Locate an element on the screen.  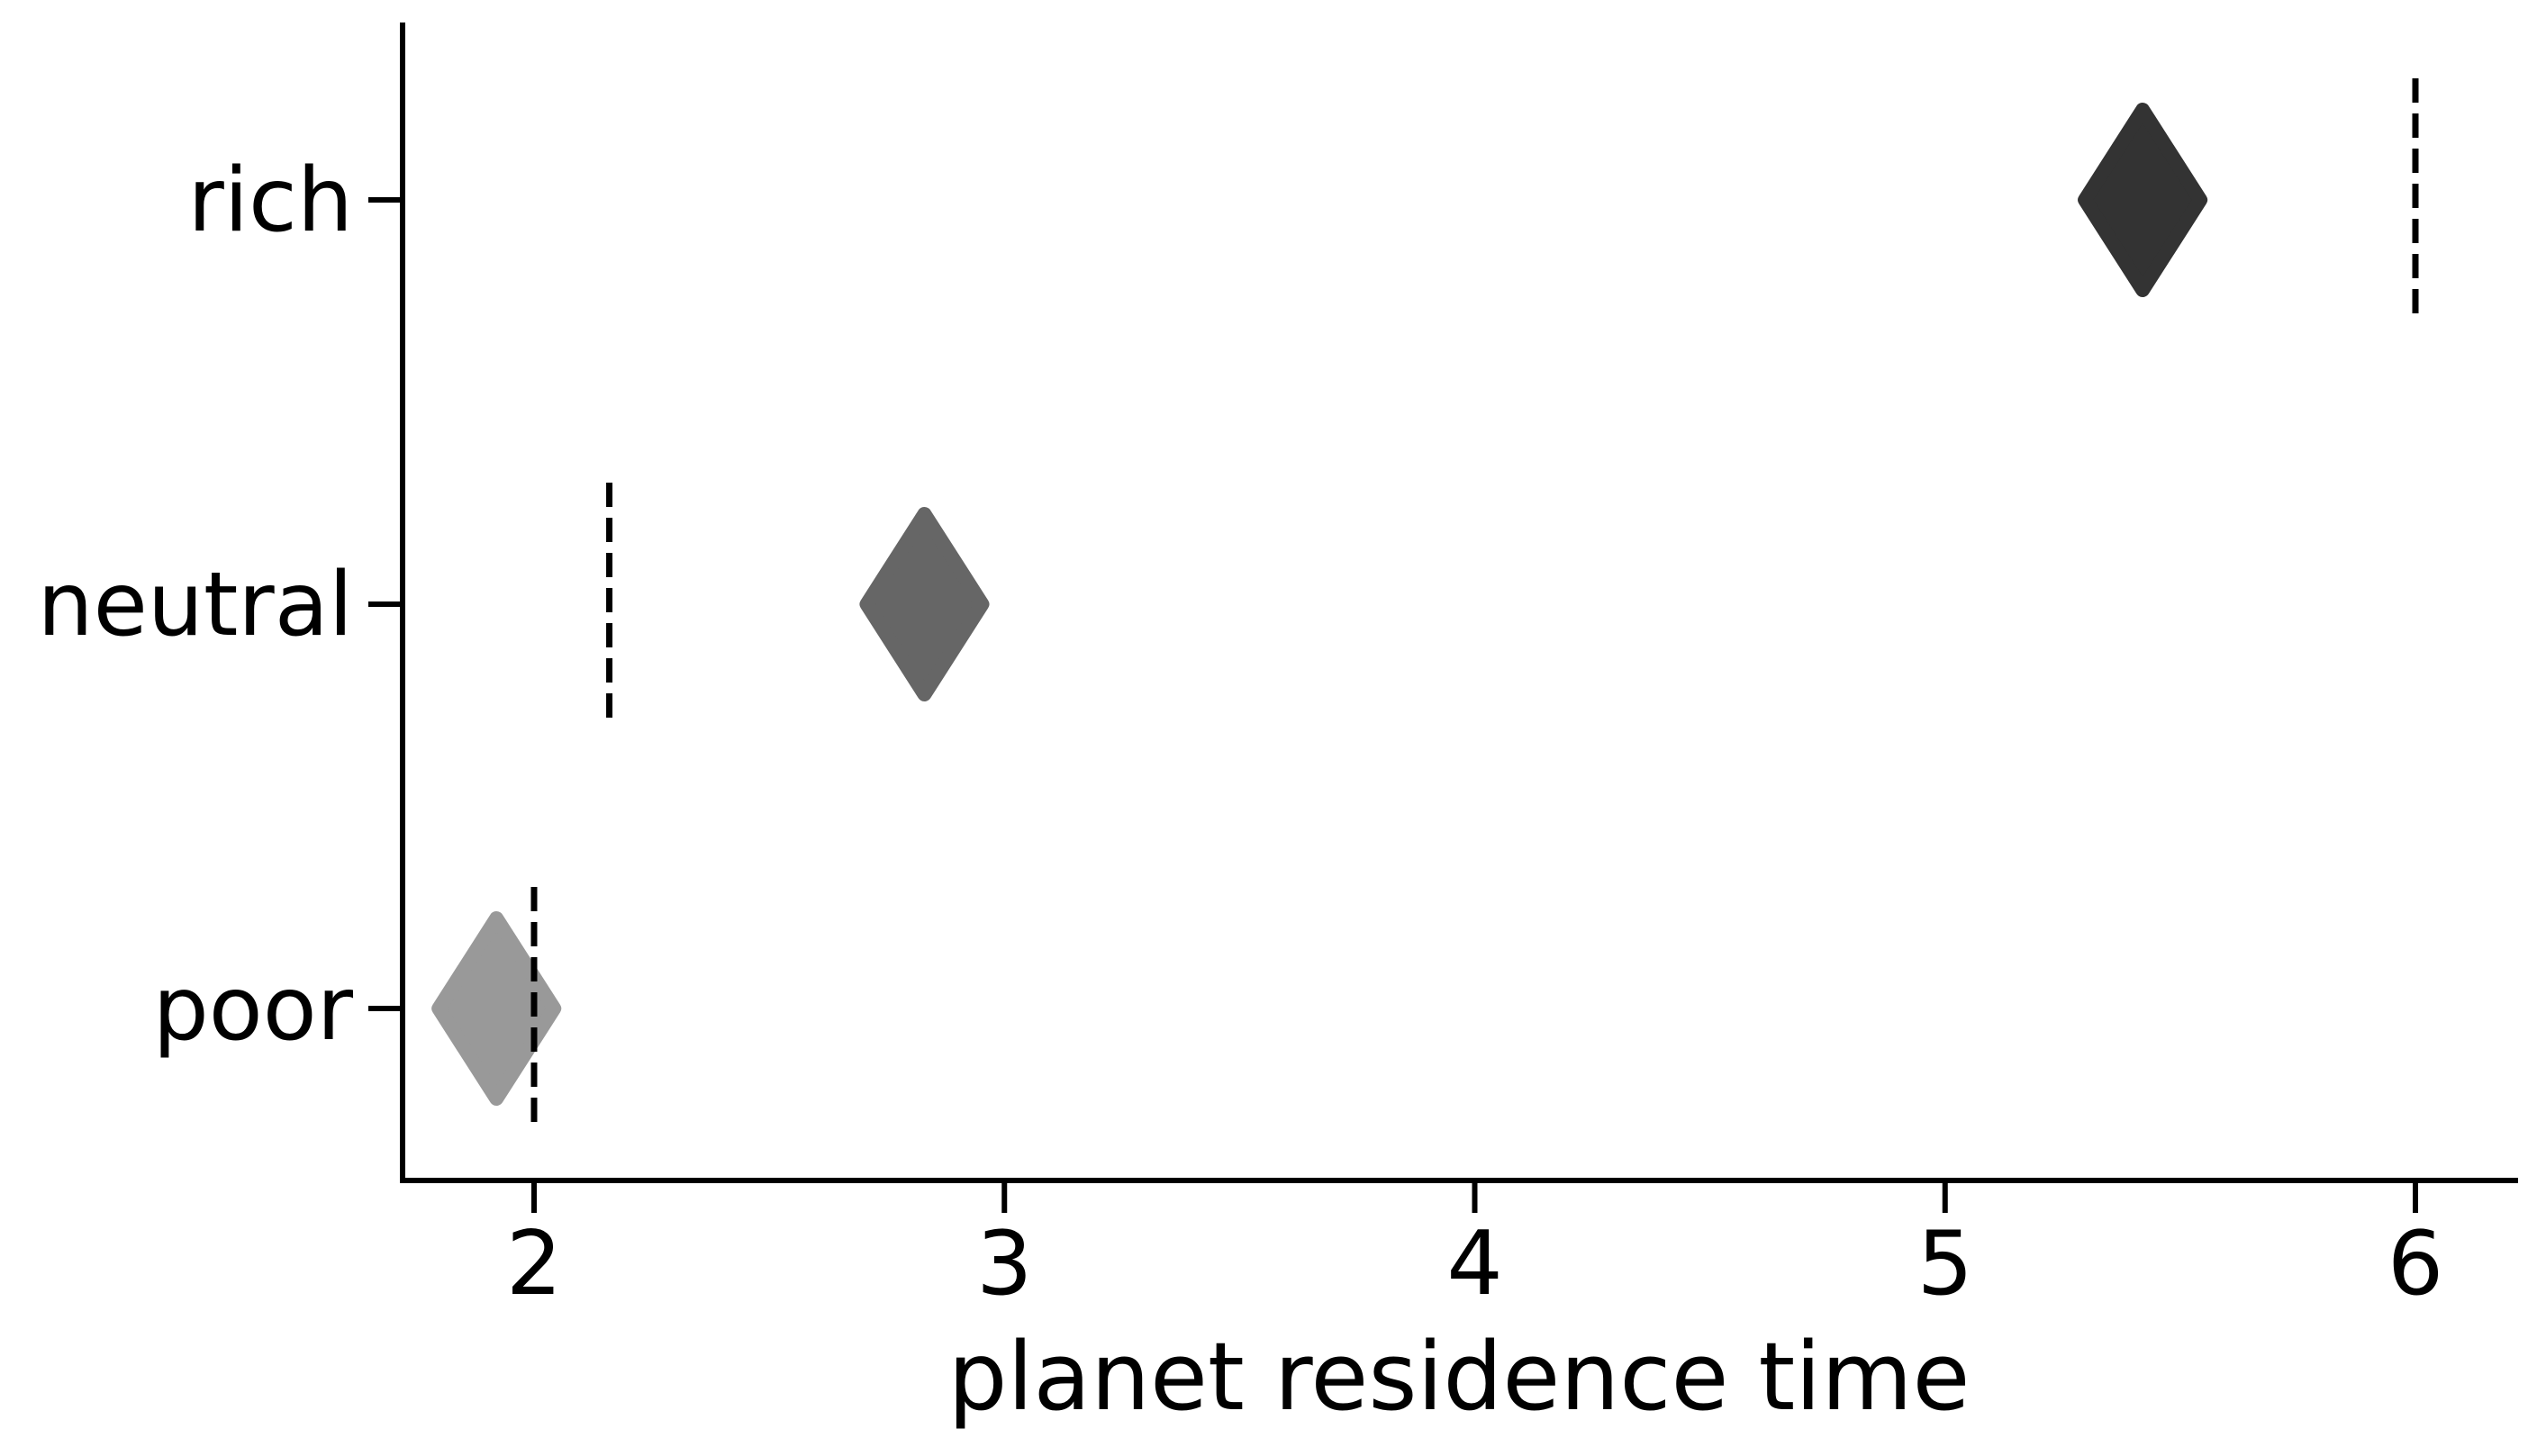
y-tick-label-rich: rich is located at coordinates (270, 201).